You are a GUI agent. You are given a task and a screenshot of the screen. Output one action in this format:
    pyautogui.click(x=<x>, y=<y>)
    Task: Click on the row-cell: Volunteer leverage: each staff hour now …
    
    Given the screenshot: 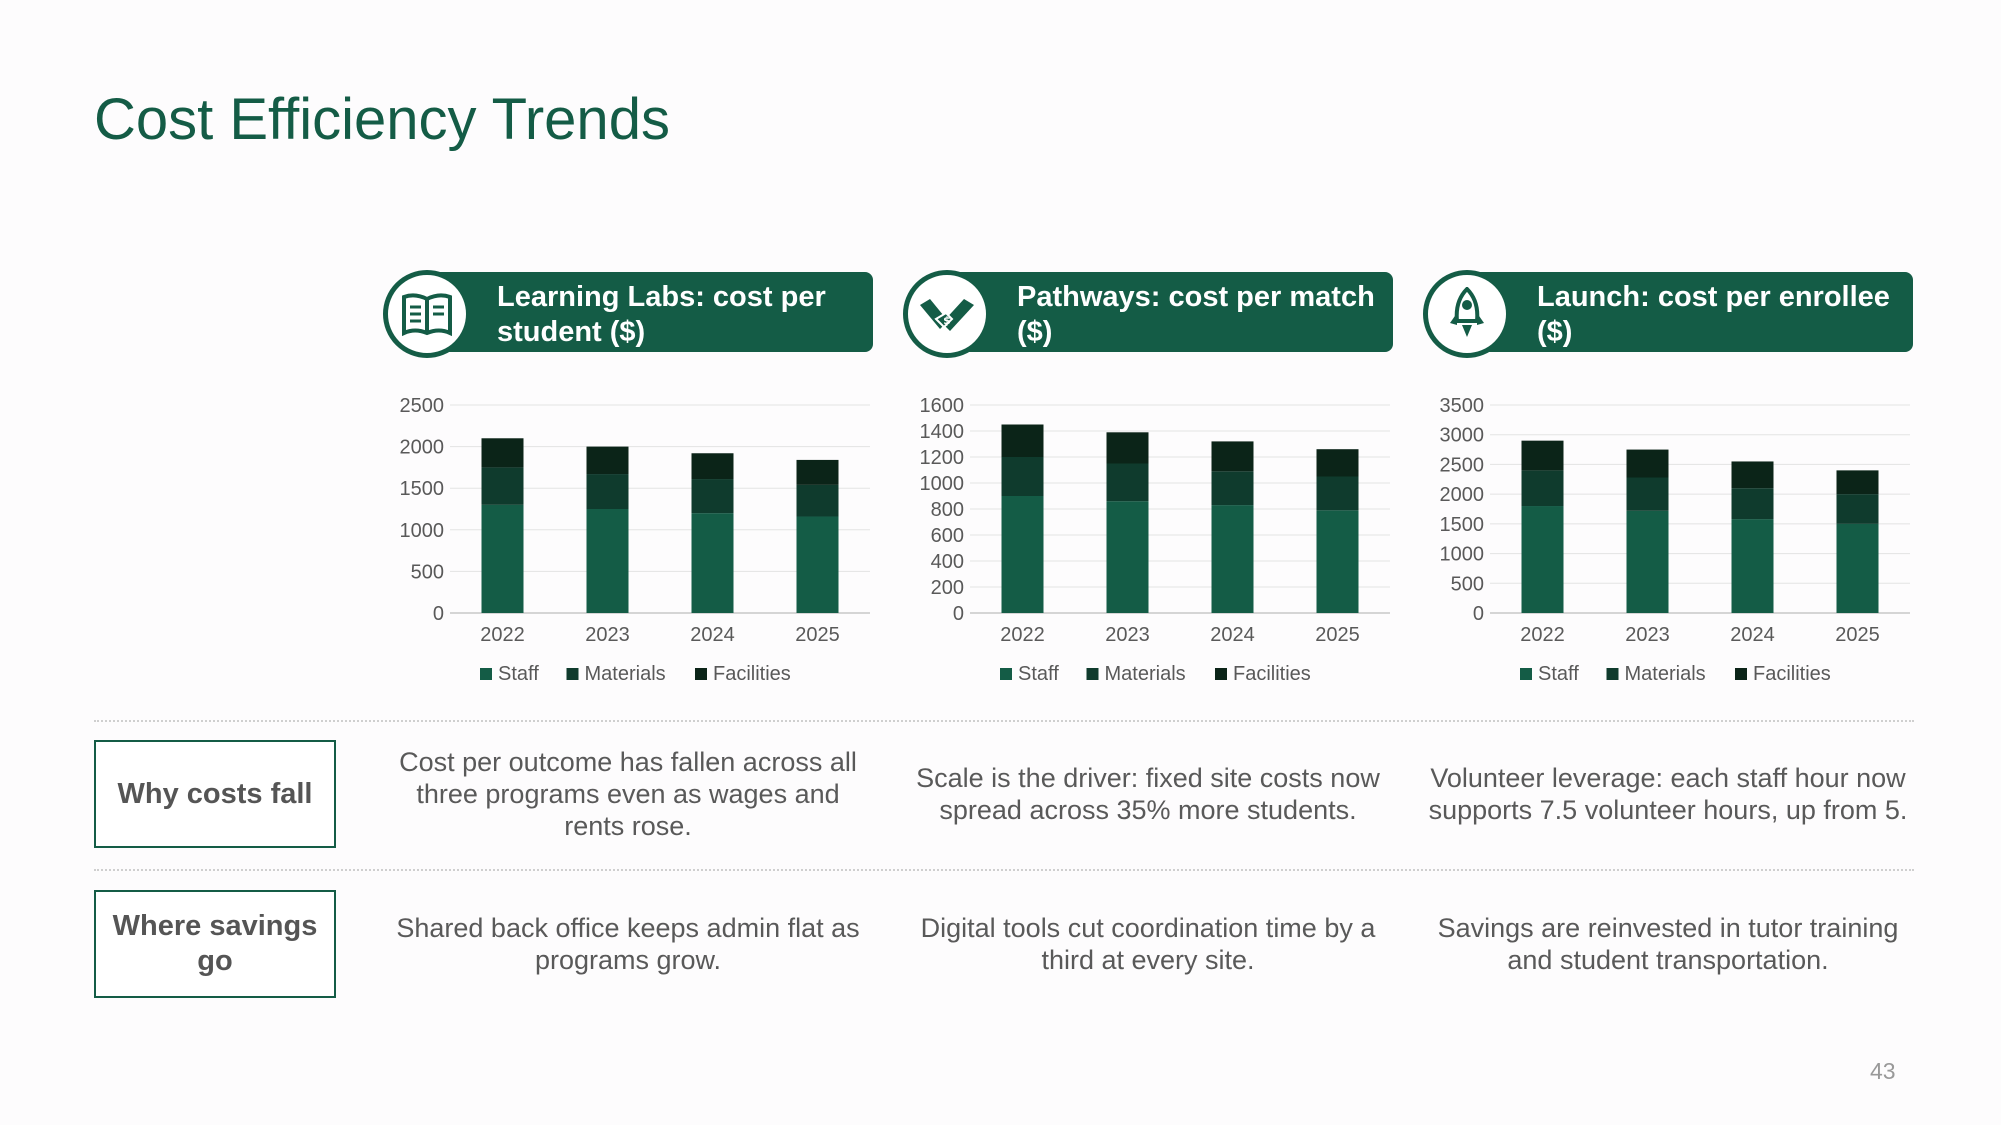 What is the action you would take?
    pyautogui.click(x=1668, y=794)
    